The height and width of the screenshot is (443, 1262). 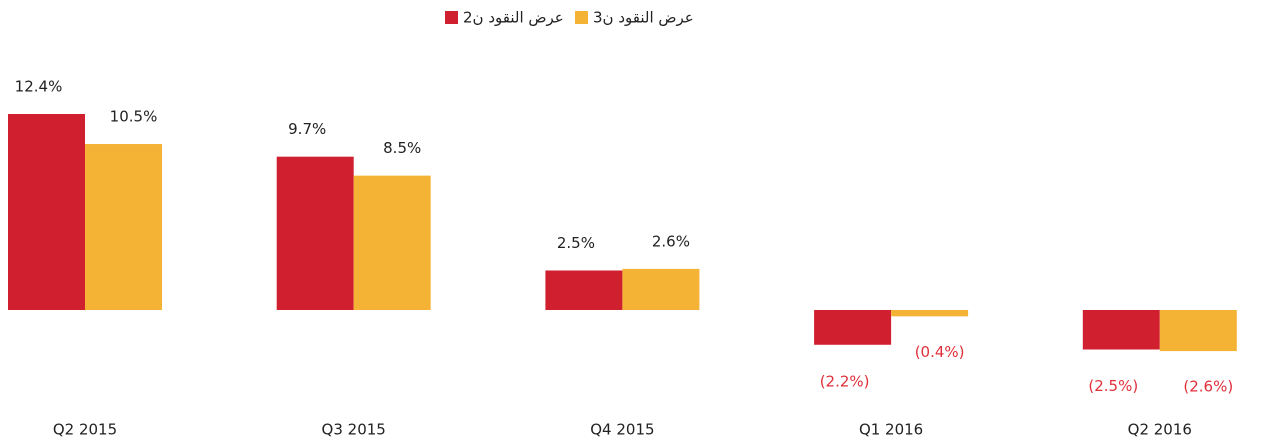 What do you see at coordinates (39, 87) in the screenshot?
I see `value-label: 12.4%` at bounding box center [39, 87].